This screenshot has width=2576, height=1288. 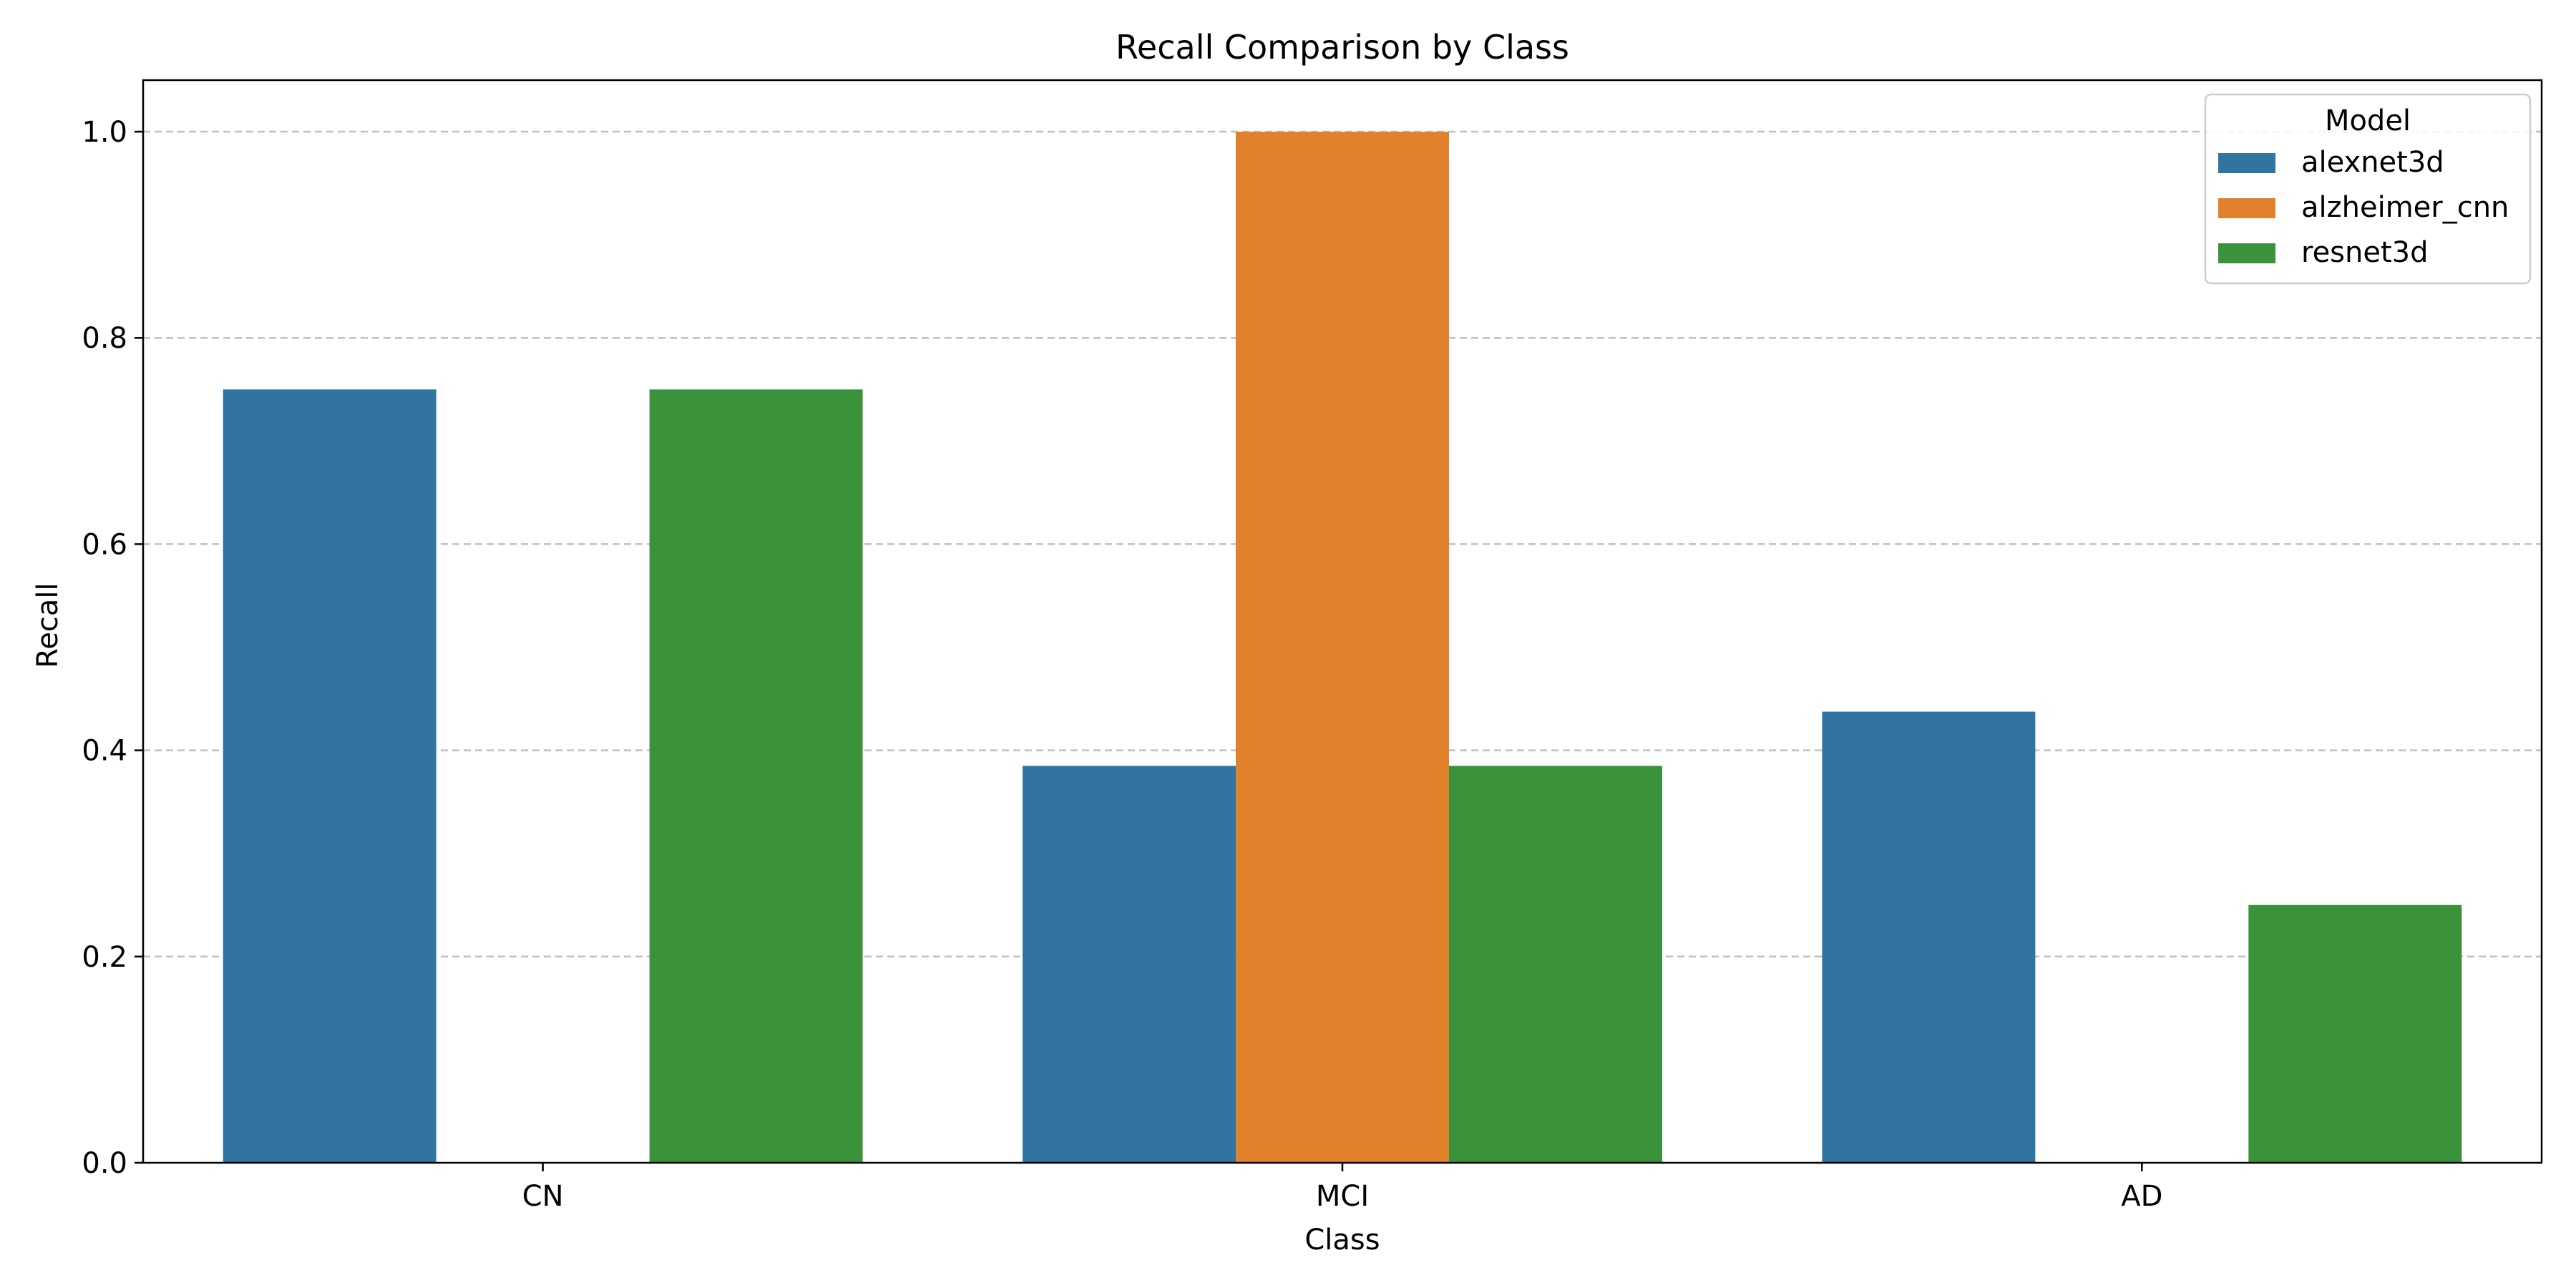 What do you see at coordinates (1342, 48) in the screenshot?
I see `chart-title: Recall Comparison by Class` at bounding box center [1342, 48].